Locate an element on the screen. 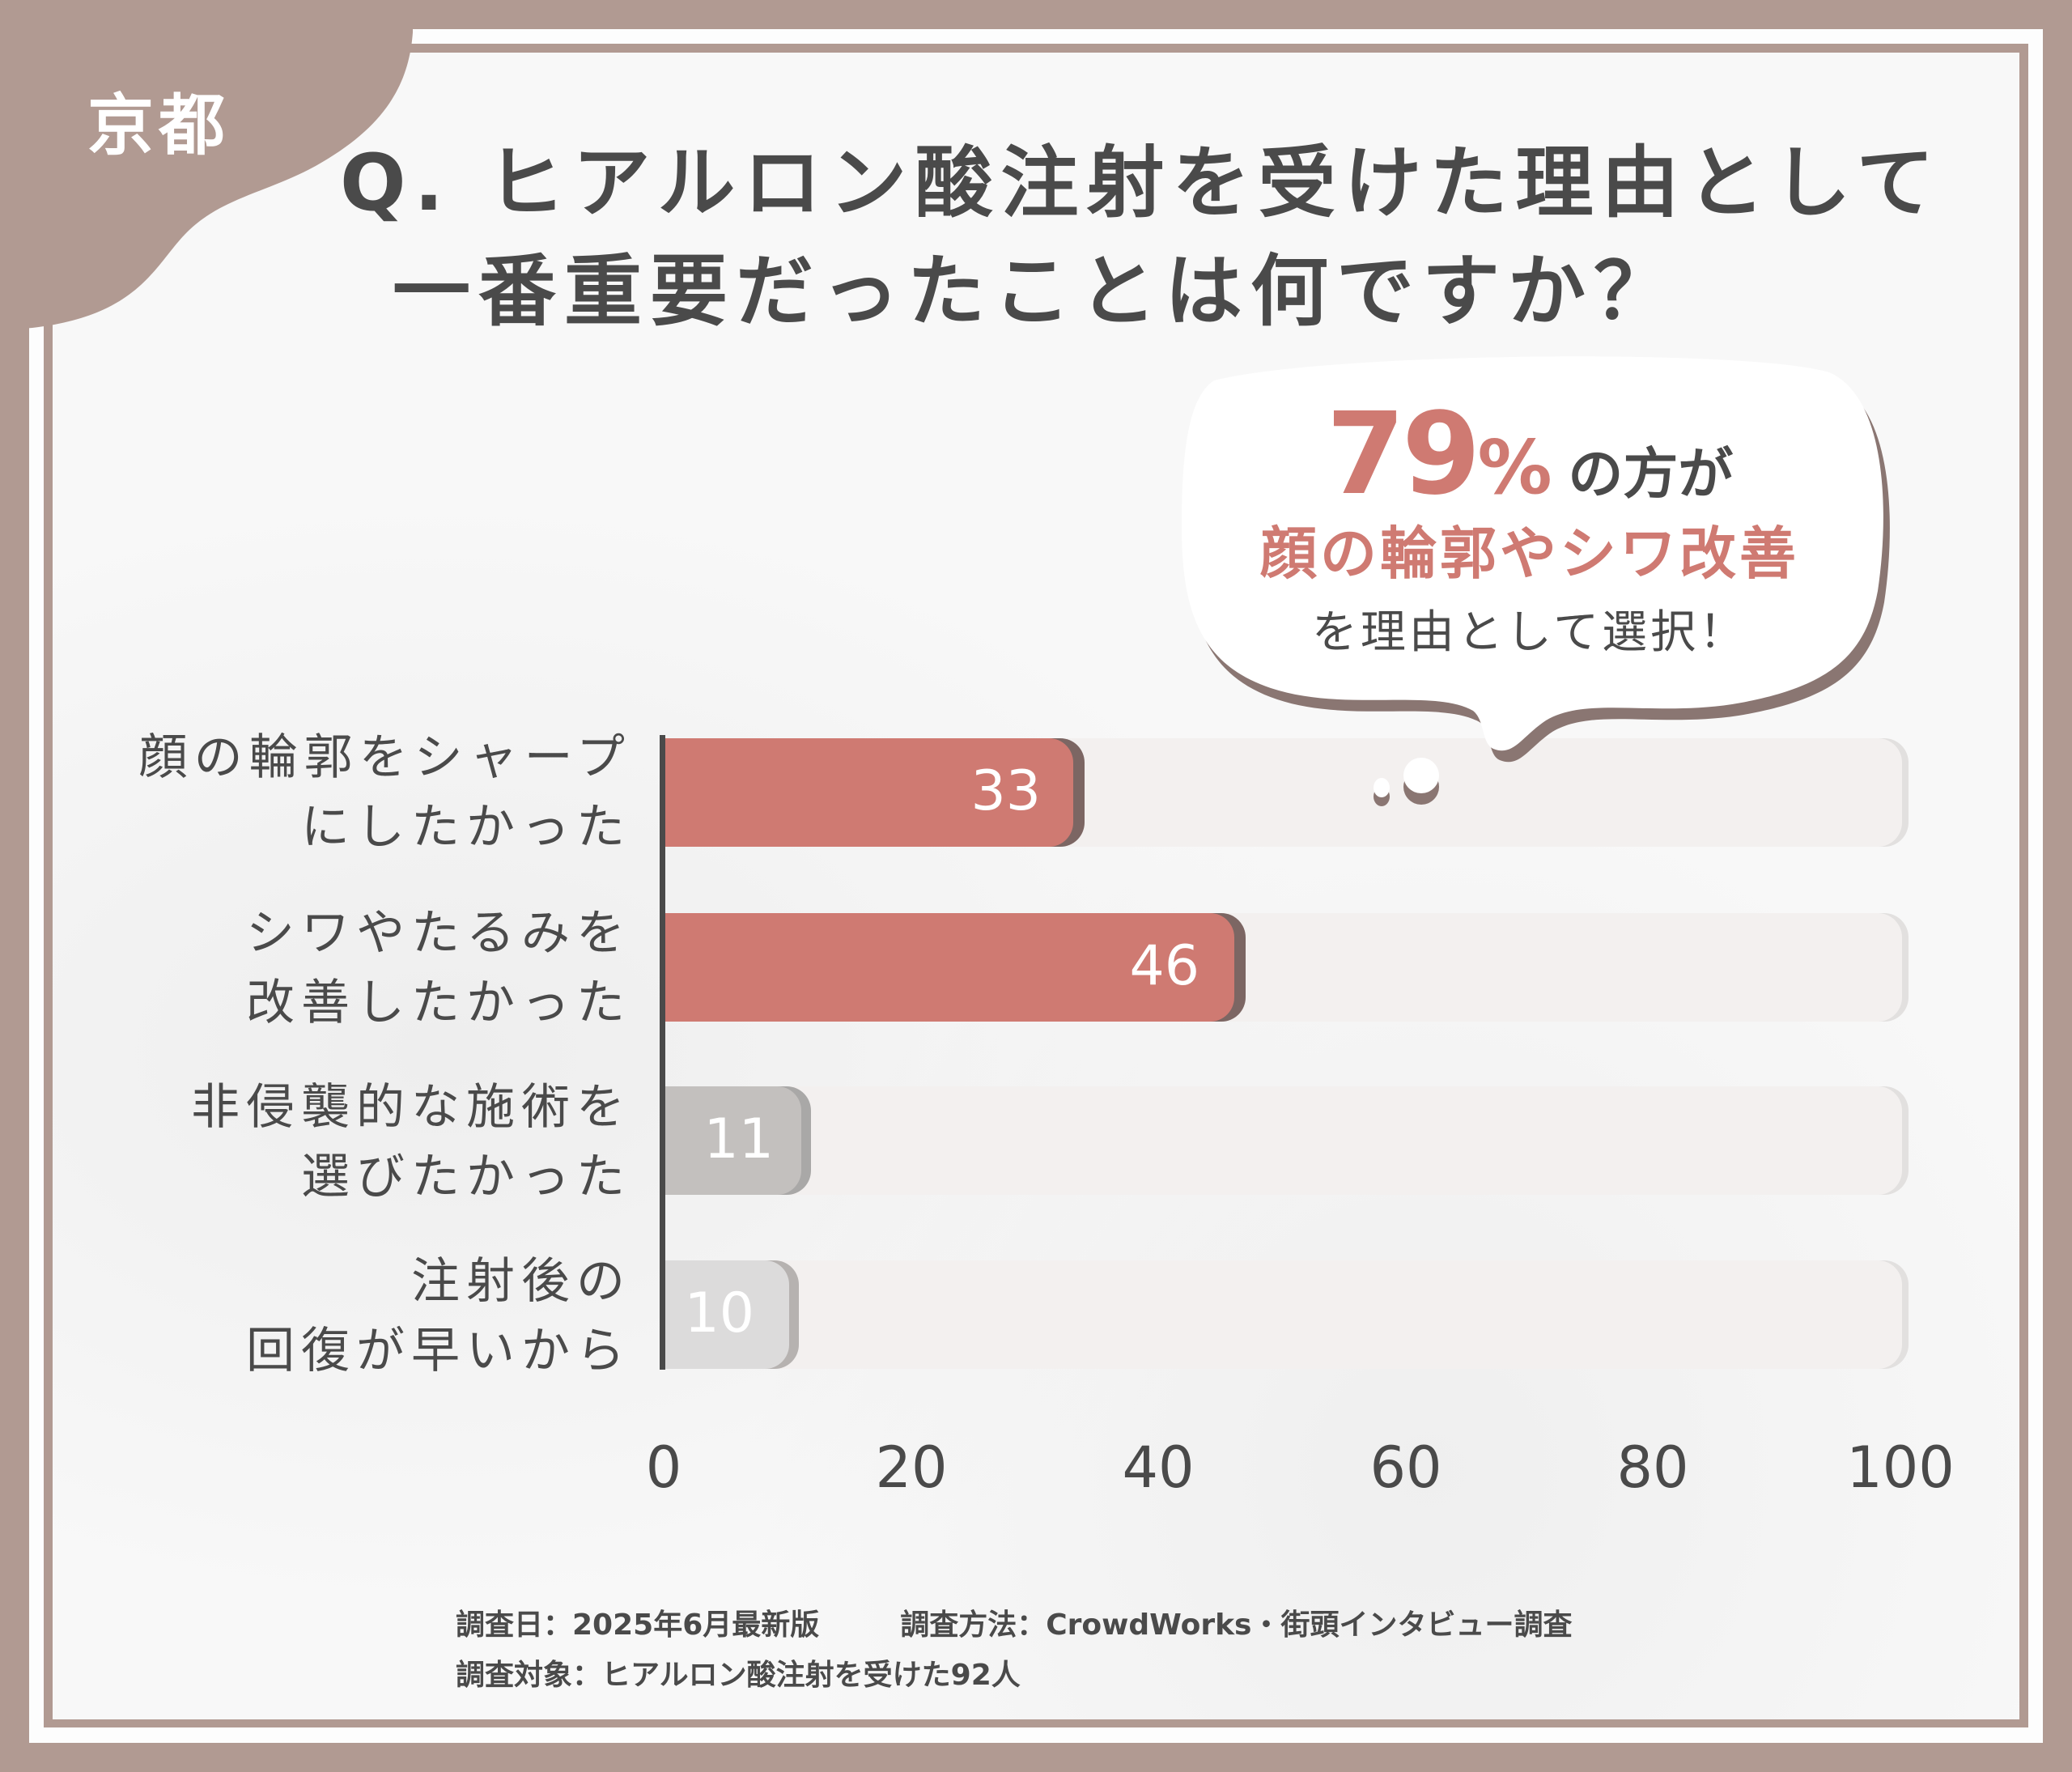  survey-info-line1: 調査日：2025年6月最新版 調査方法：CrowdWorks・街頭インタビュー調査 is located at coordinates (1014, 1622).